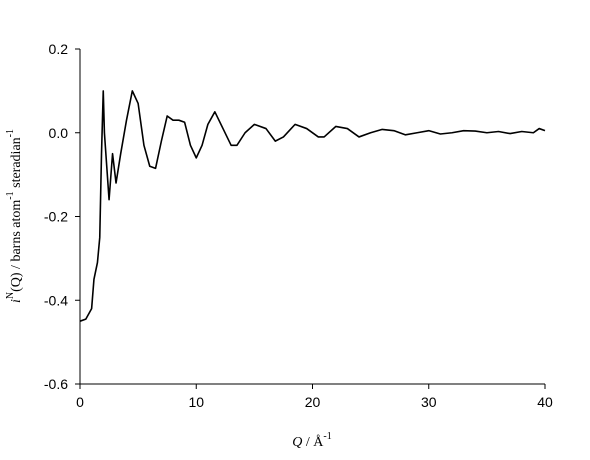  I want to click on x-label-part: -1, so click(327, 436).